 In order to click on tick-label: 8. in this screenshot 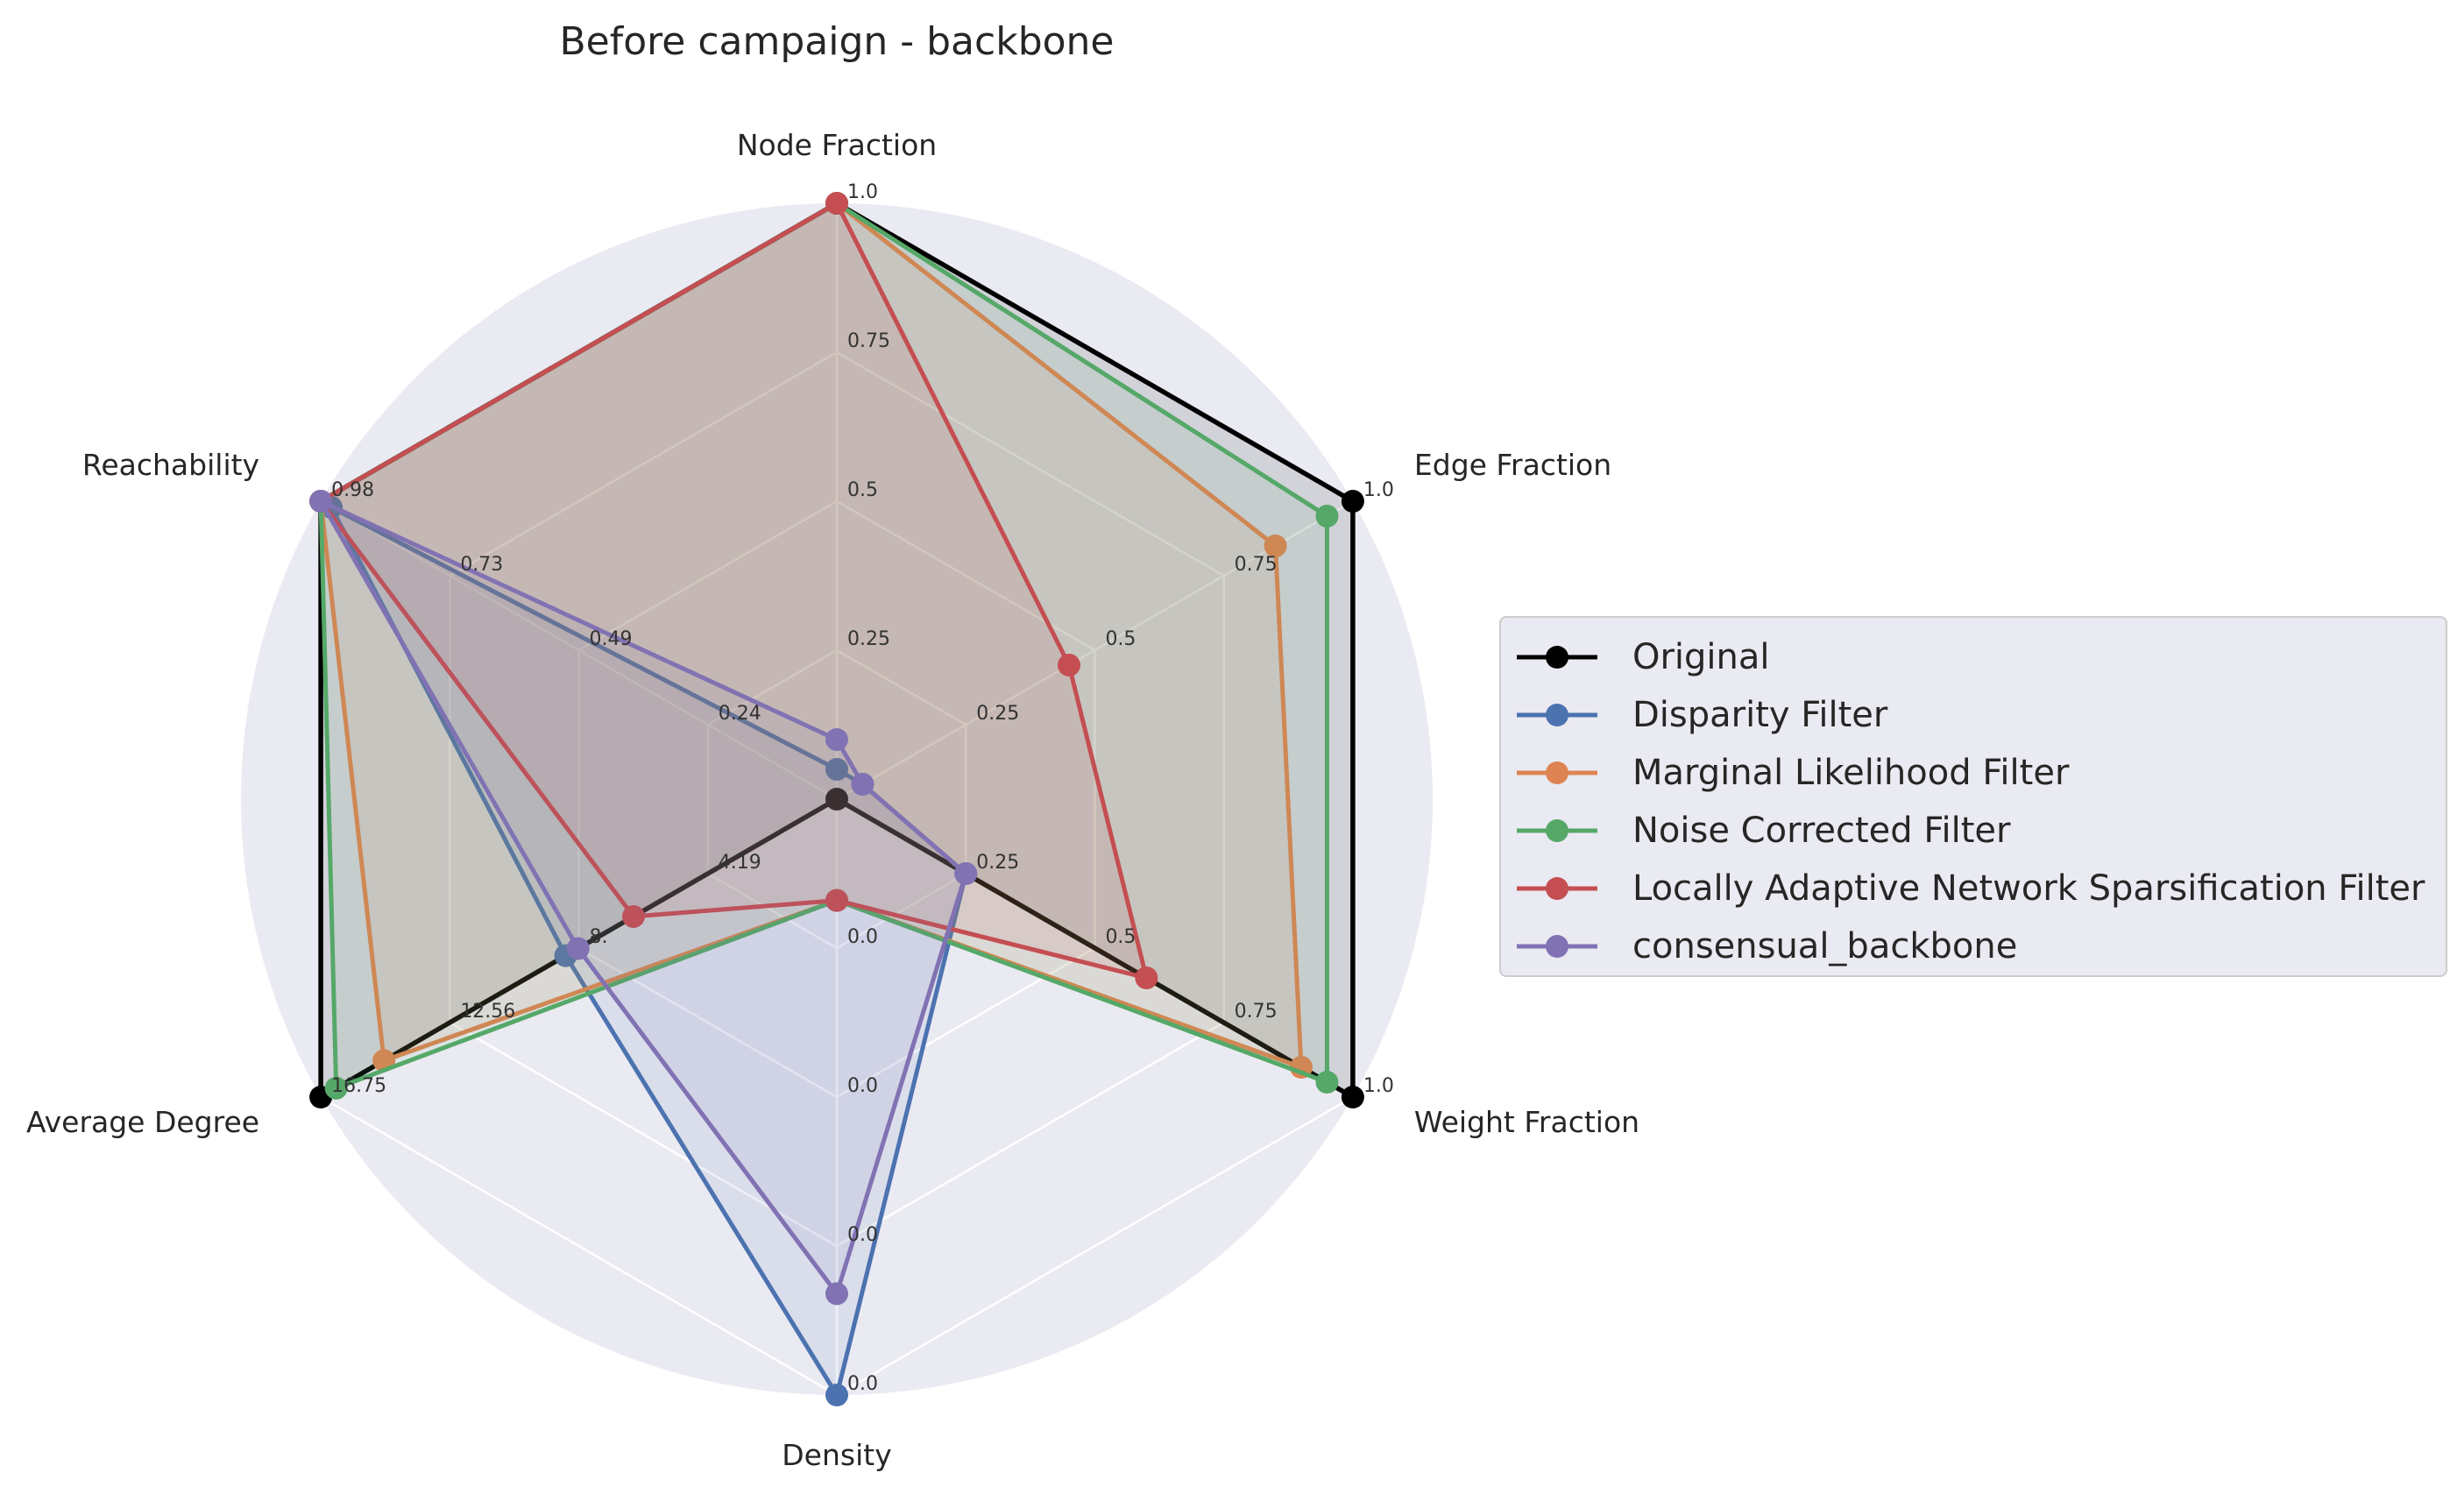, I will do `click(599, 937)`.